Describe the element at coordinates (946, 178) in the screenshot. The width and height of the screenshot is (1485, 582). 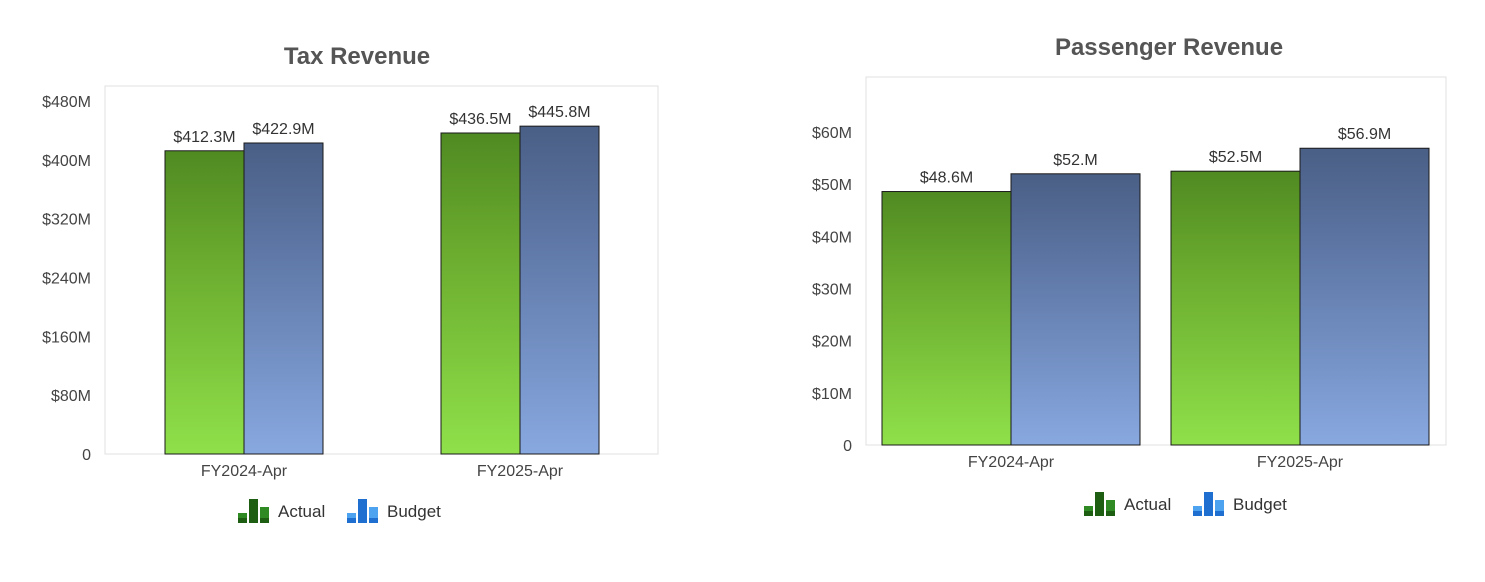
I see `data-label: $48.6M` at that location.